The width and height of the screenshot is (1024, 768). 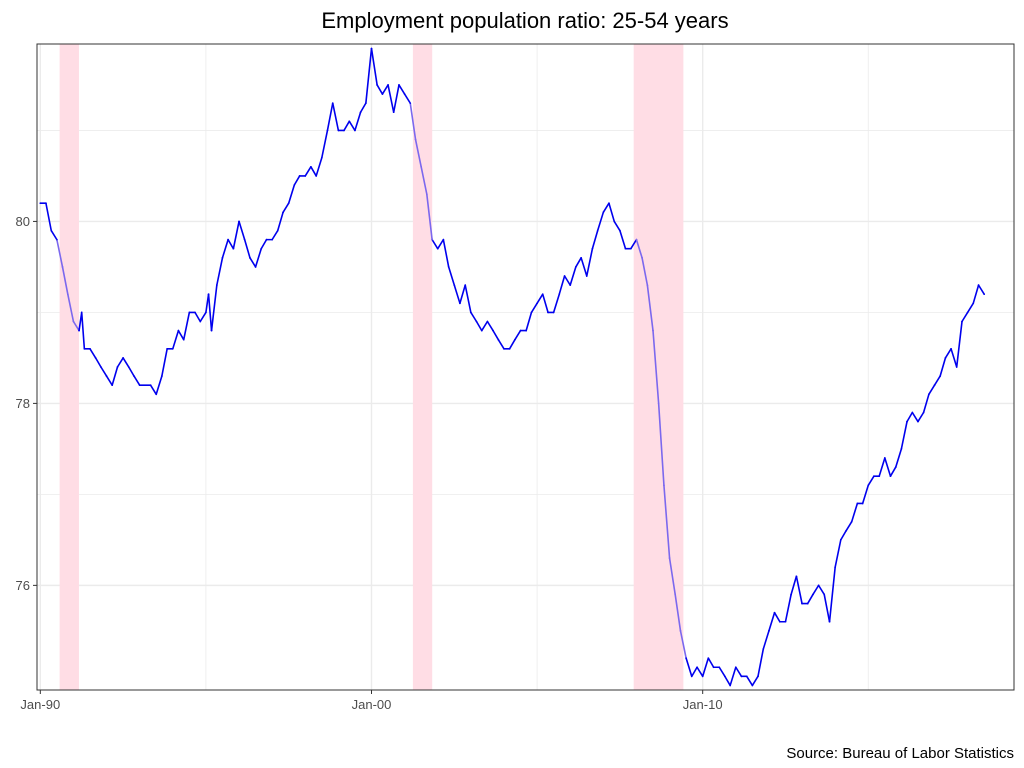 What do you see at coordinates (23, 221) in the screenshot?
I see `y-tick-label-2: 80` at bounding box center [23, 221].